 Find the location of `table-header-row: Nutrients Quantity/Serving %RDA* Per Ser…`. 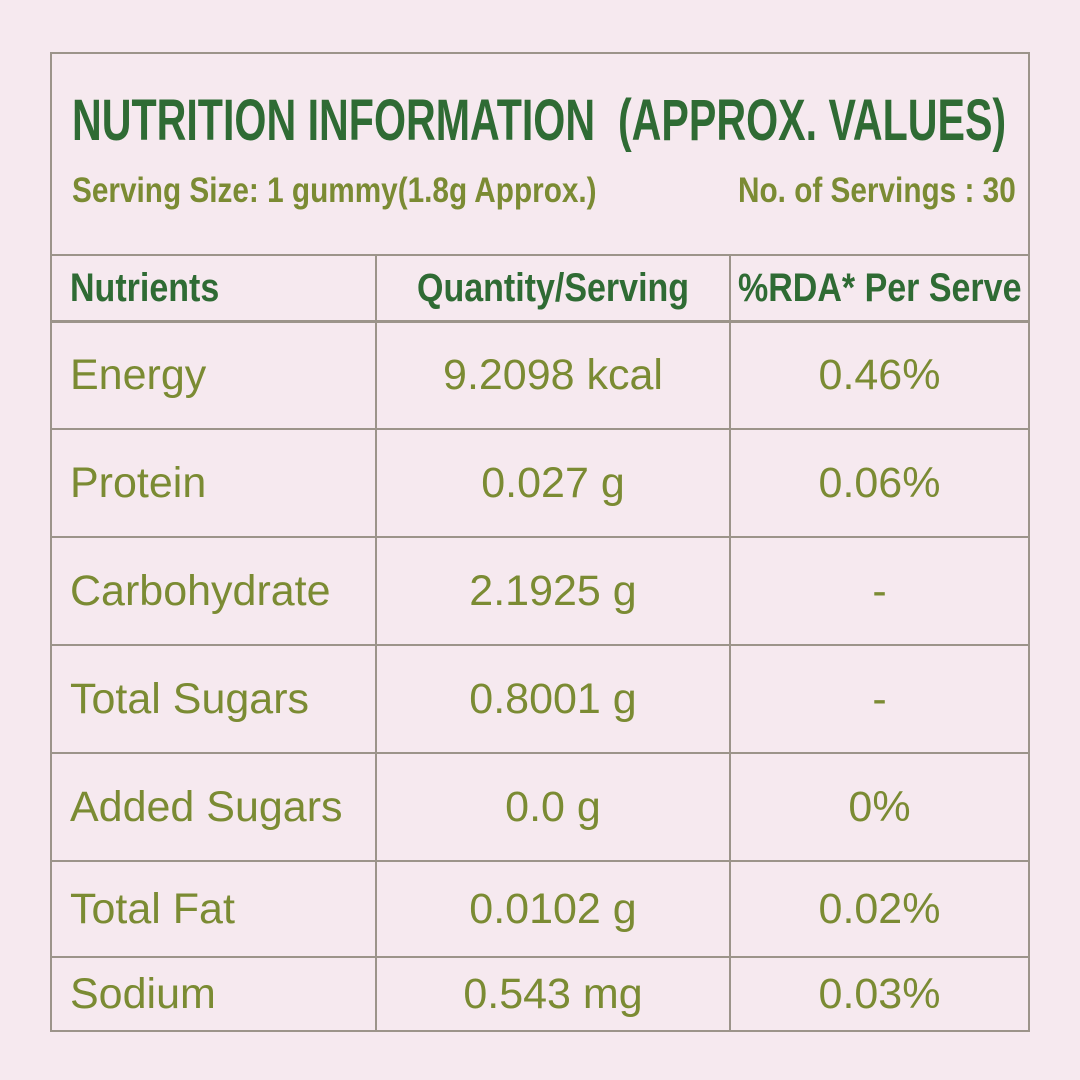

table-header-row: Nutrients Quantity/Serving %RDA* Per Ser… is located at coordinates (540, 287).